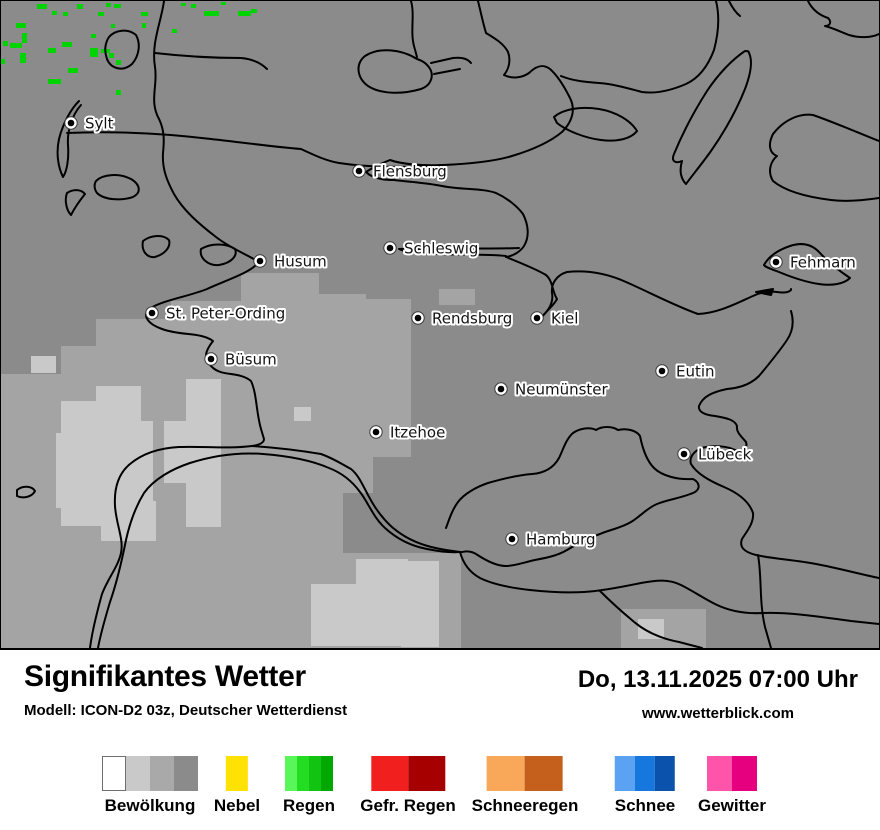 The image size is (880, 830). Describe the element at coordinates (734, 9) in the screenshot. I see `coastline-top-small` at that location.